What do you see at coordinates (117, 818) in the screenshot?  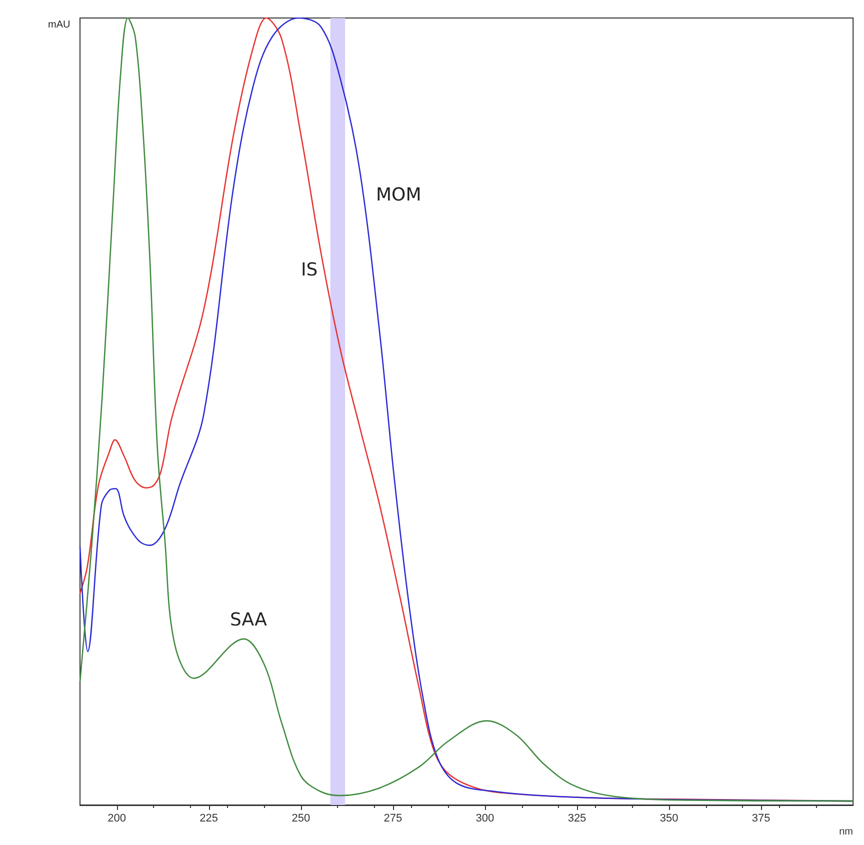 I see `x-tick-label: 200` at bounding box center [117, 818].